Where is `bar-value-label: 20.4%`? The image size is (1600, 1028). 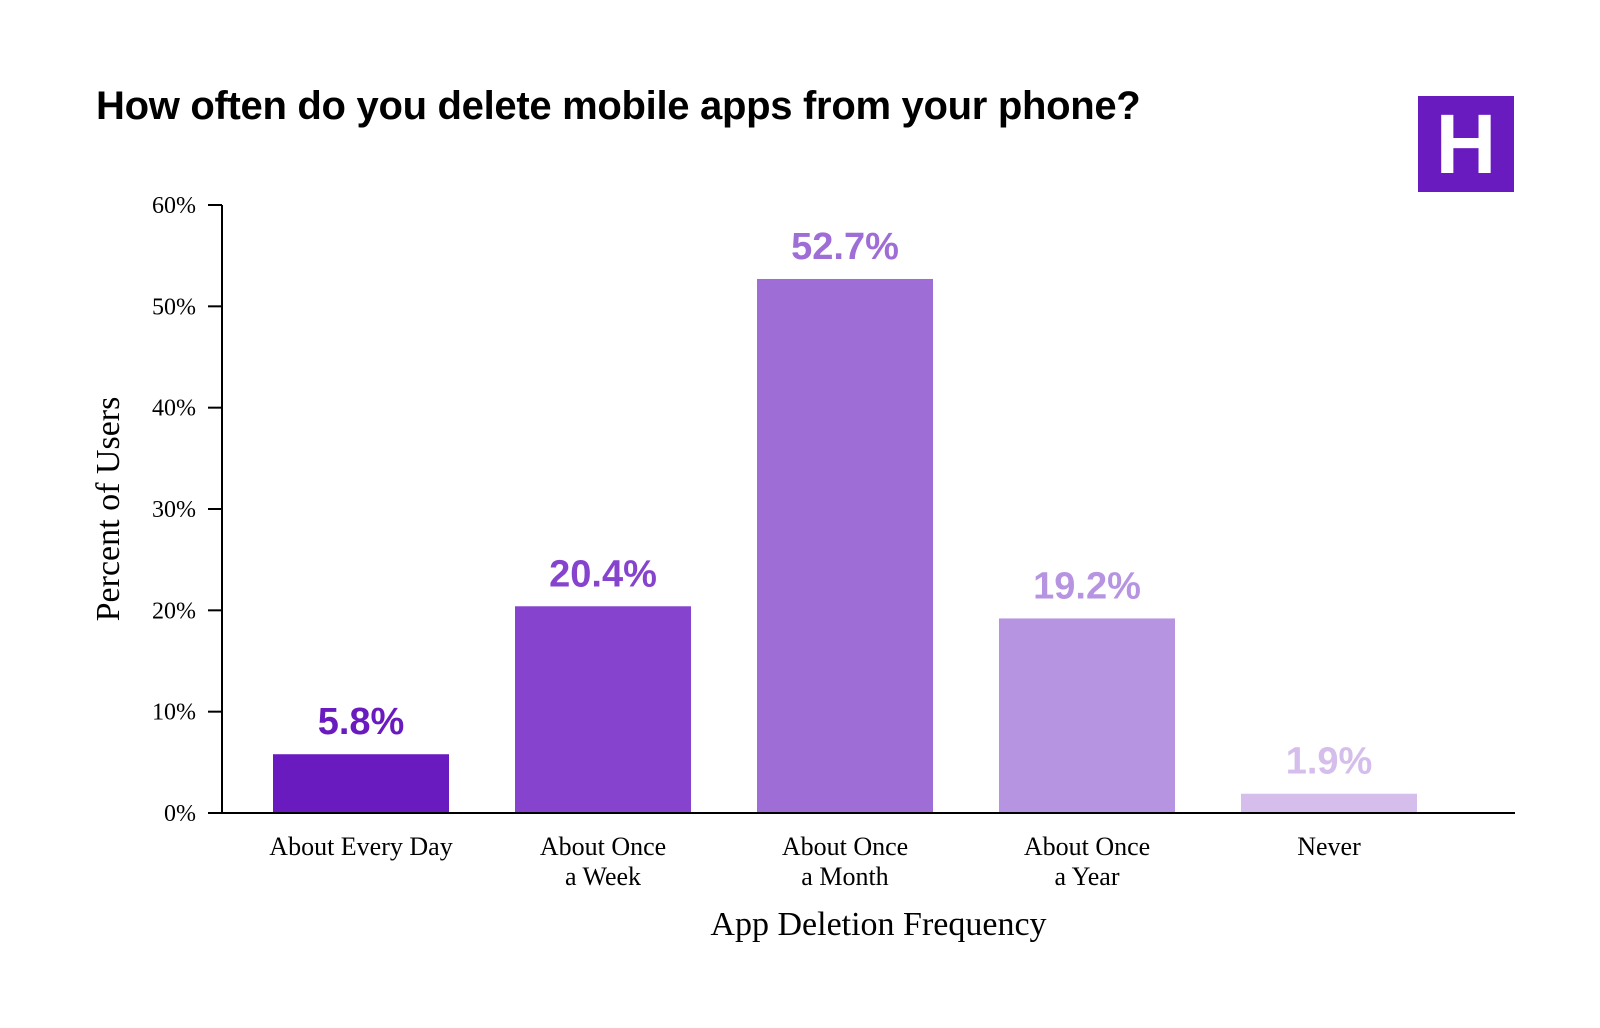 bar-value-label: 20.4% is located at coordinates (603, 574).